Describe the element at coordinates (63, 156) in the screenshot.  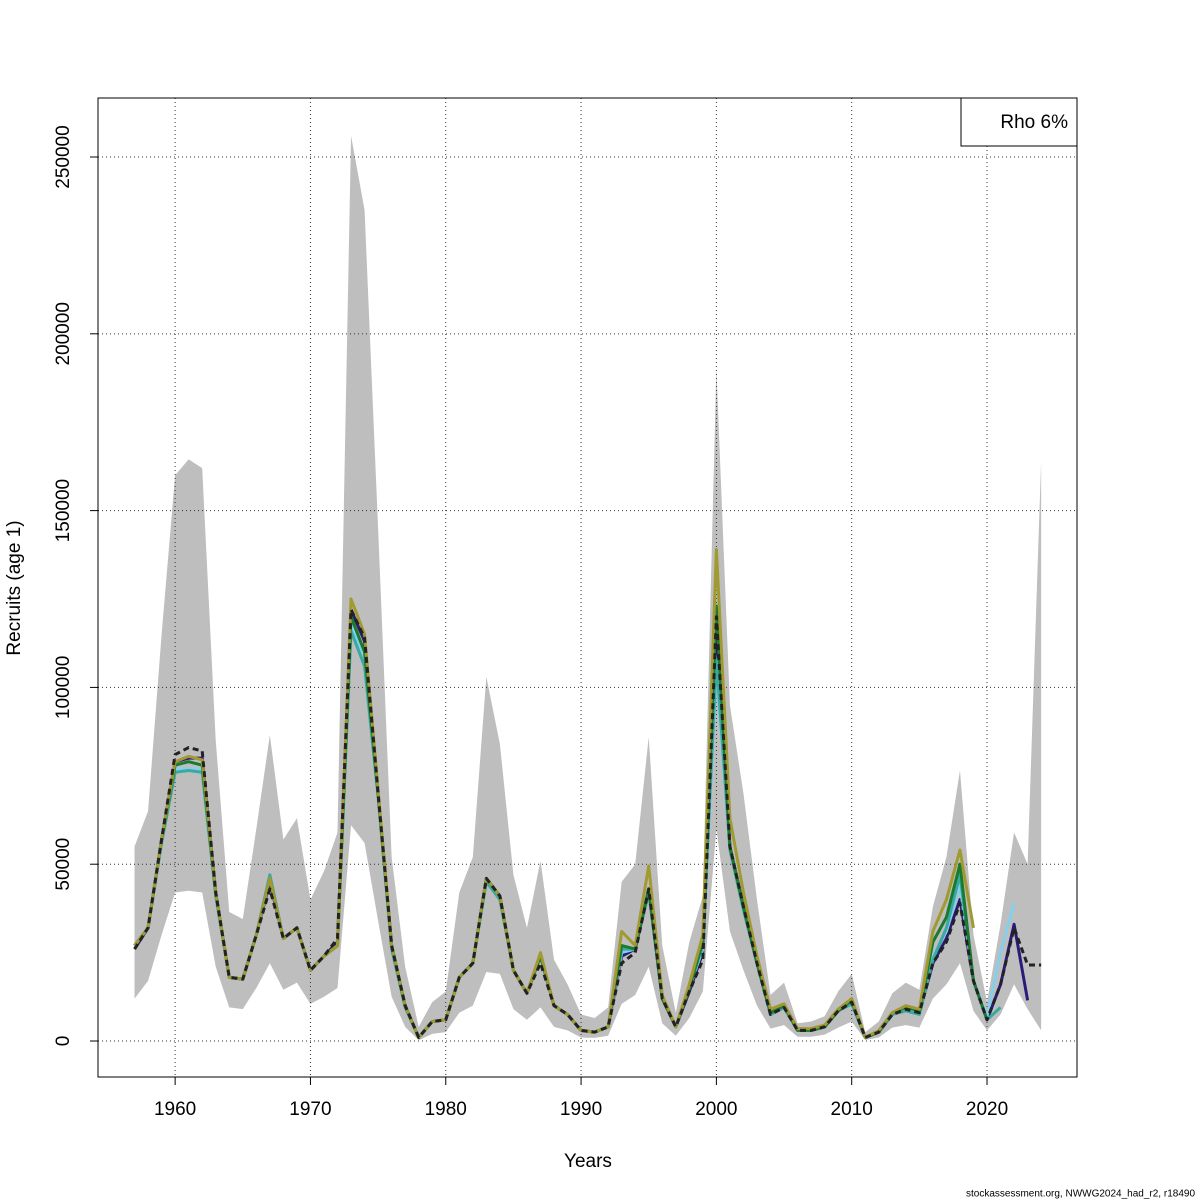
I see `y-tick-label: 250000` at that location.